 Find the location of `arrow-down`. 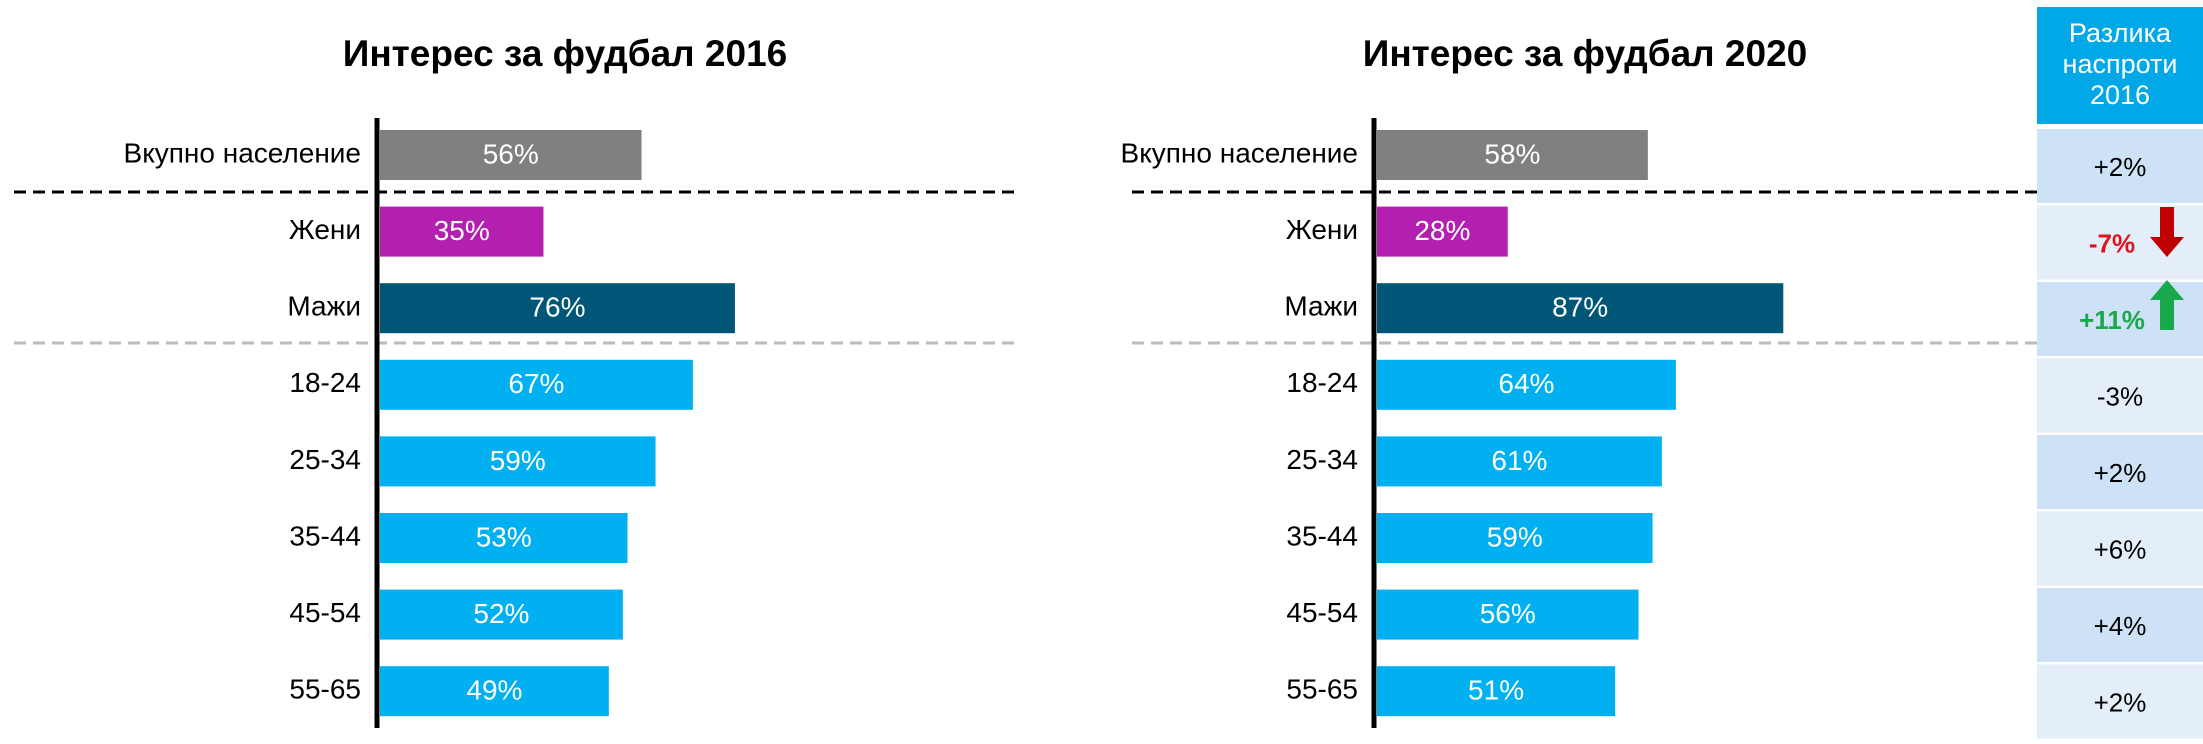

arrow-down is located at coordinates (2167, 232).